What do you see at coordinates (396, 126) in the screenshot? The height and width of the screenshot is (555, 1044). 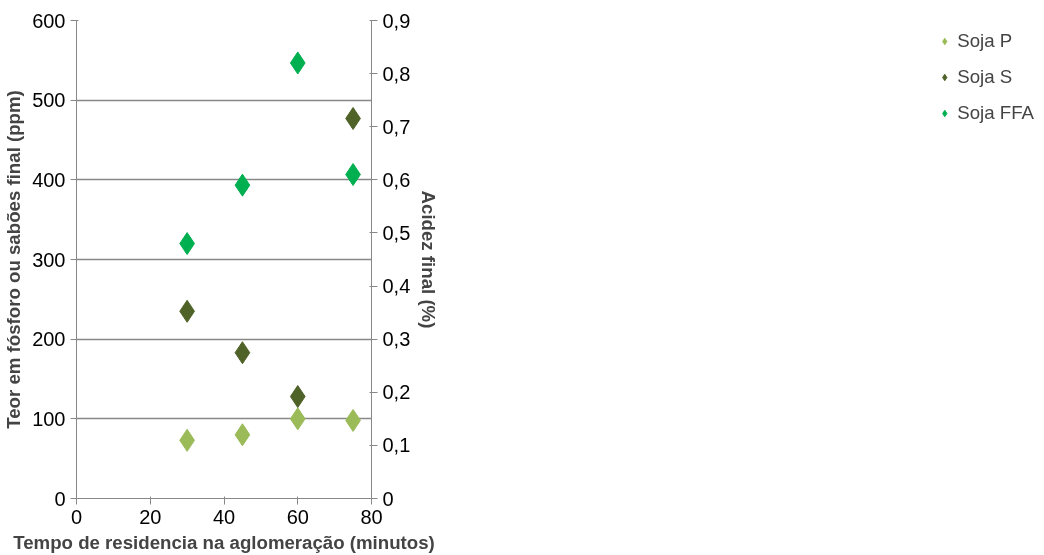 I see `y2-tick-label: 0,7` at bounding box center [396, 126].